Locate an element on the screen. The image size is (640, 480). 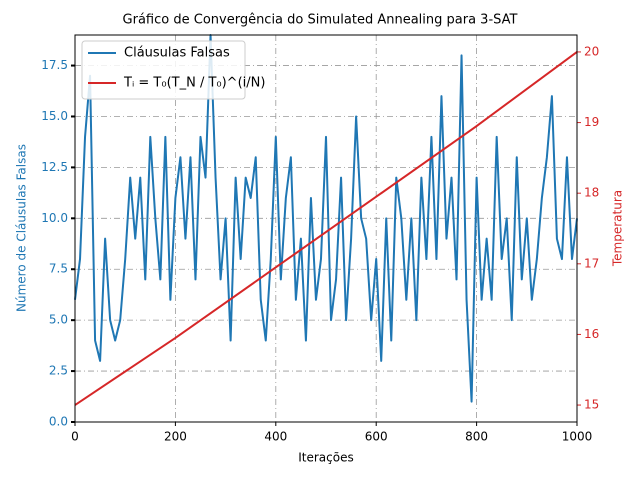
y2-tick-label: 18 is located at coordinates (591, 193).